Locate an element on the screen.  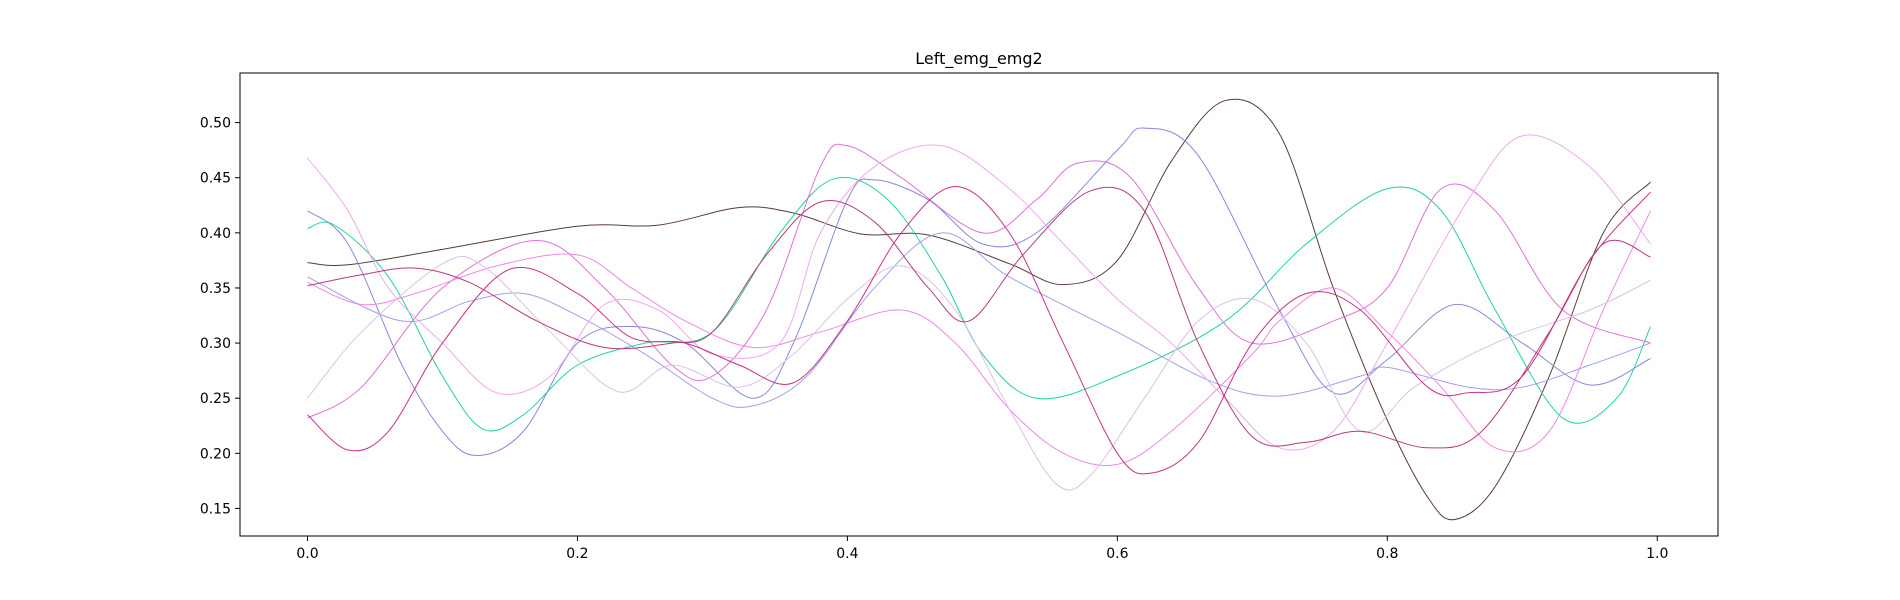
y-tick-label-1: 0.15 is located at coordinates (215, 509).